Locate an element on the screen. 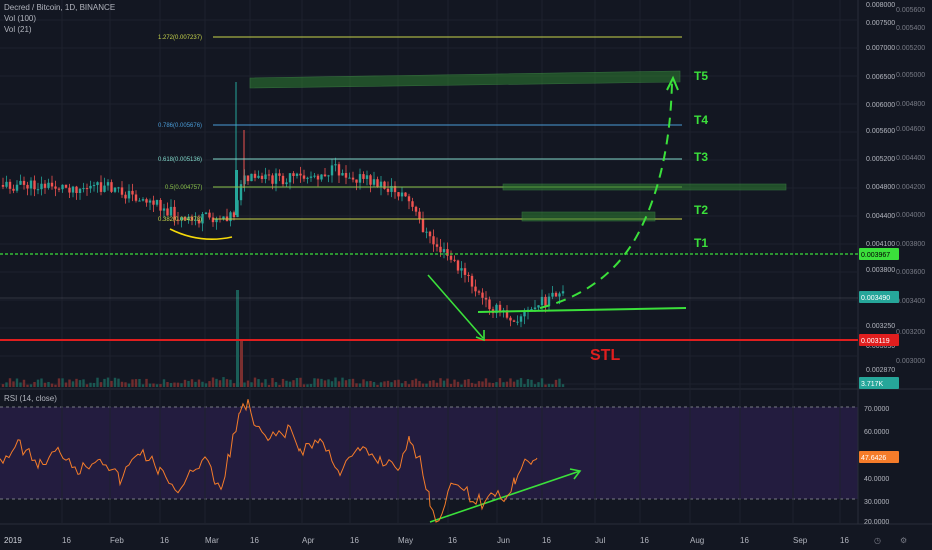  price-tick: 0.006000 is located at coordinates (880, 105).